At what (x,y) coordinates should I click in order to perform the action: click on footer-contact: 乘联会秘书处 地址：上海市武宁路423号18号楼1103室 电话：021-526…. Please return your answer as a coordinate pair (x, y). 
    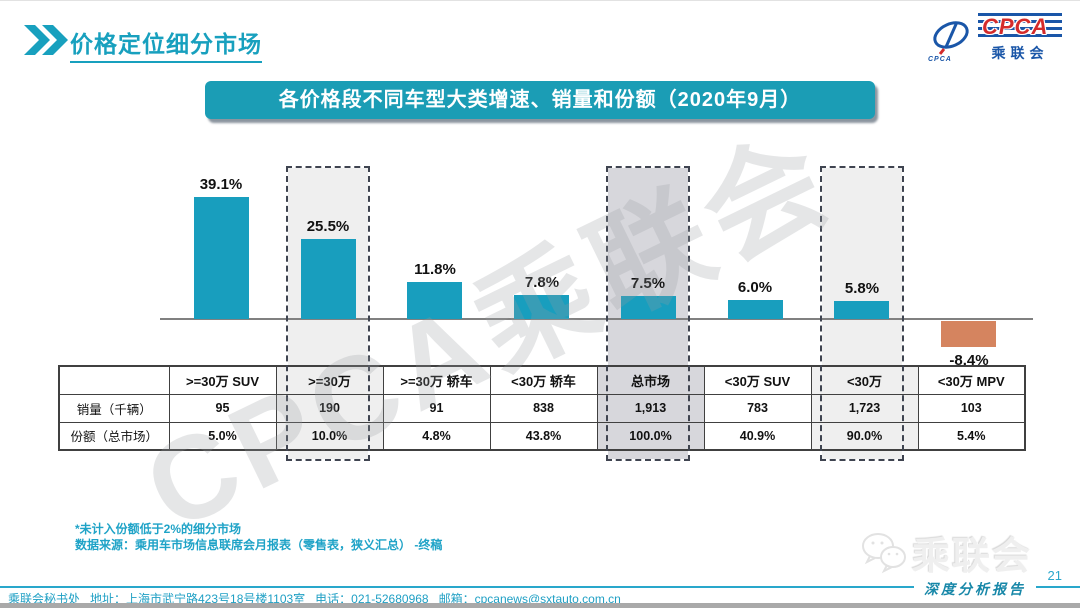
    Looking at the image, I should click on (314, 599).